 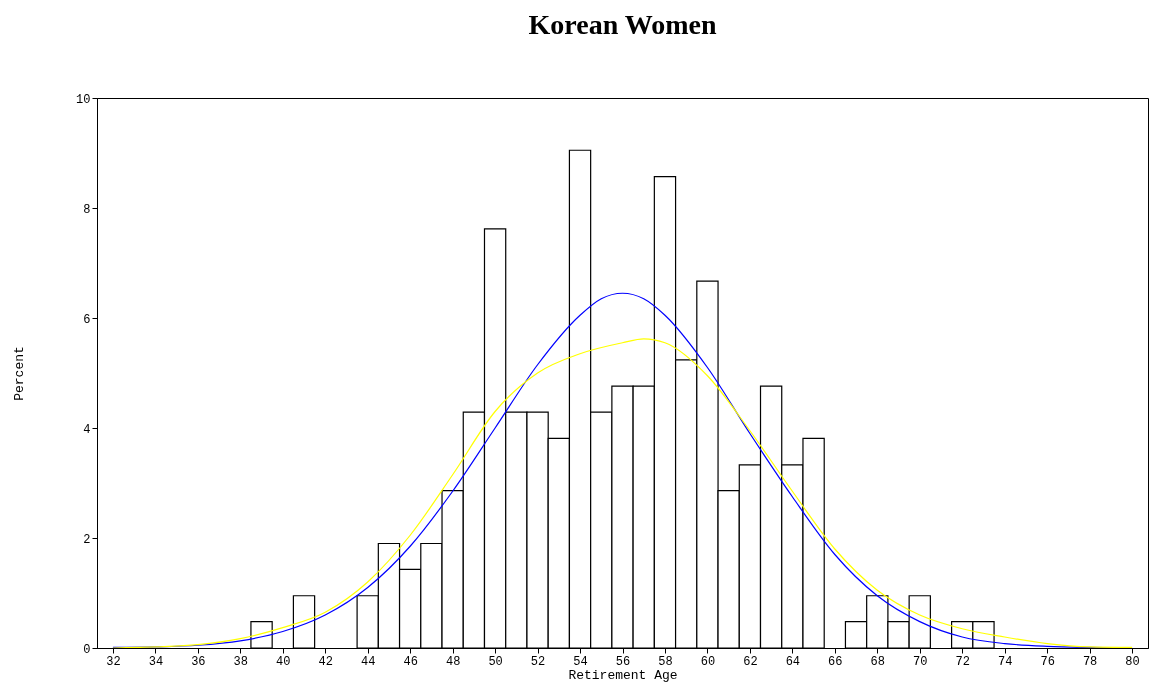 I want to click on x-tick-label: 60, so click(x=708, y=661).